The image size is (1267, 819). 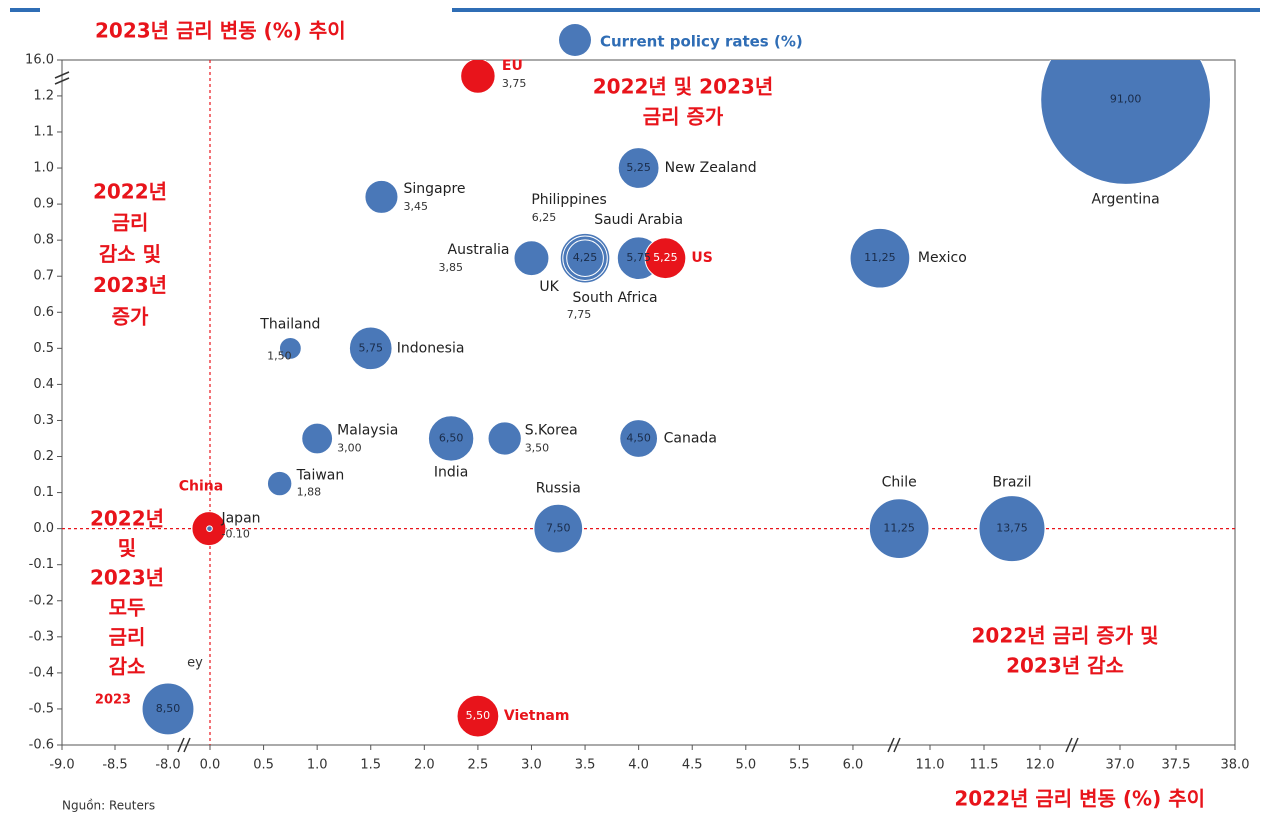 I want to click on point-label: Australia, so click(x=479, y=250).